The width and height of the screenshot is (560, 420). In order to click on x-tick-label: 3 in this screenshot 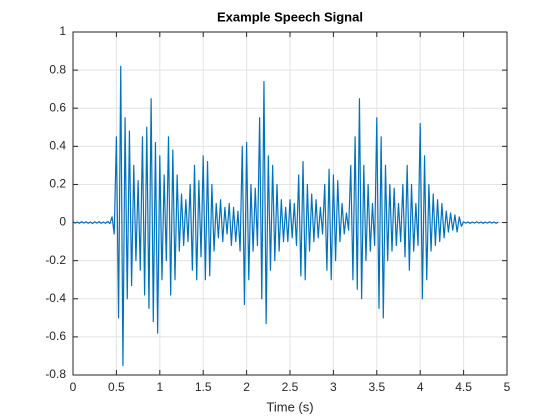, I will do `click(333, 387)`.